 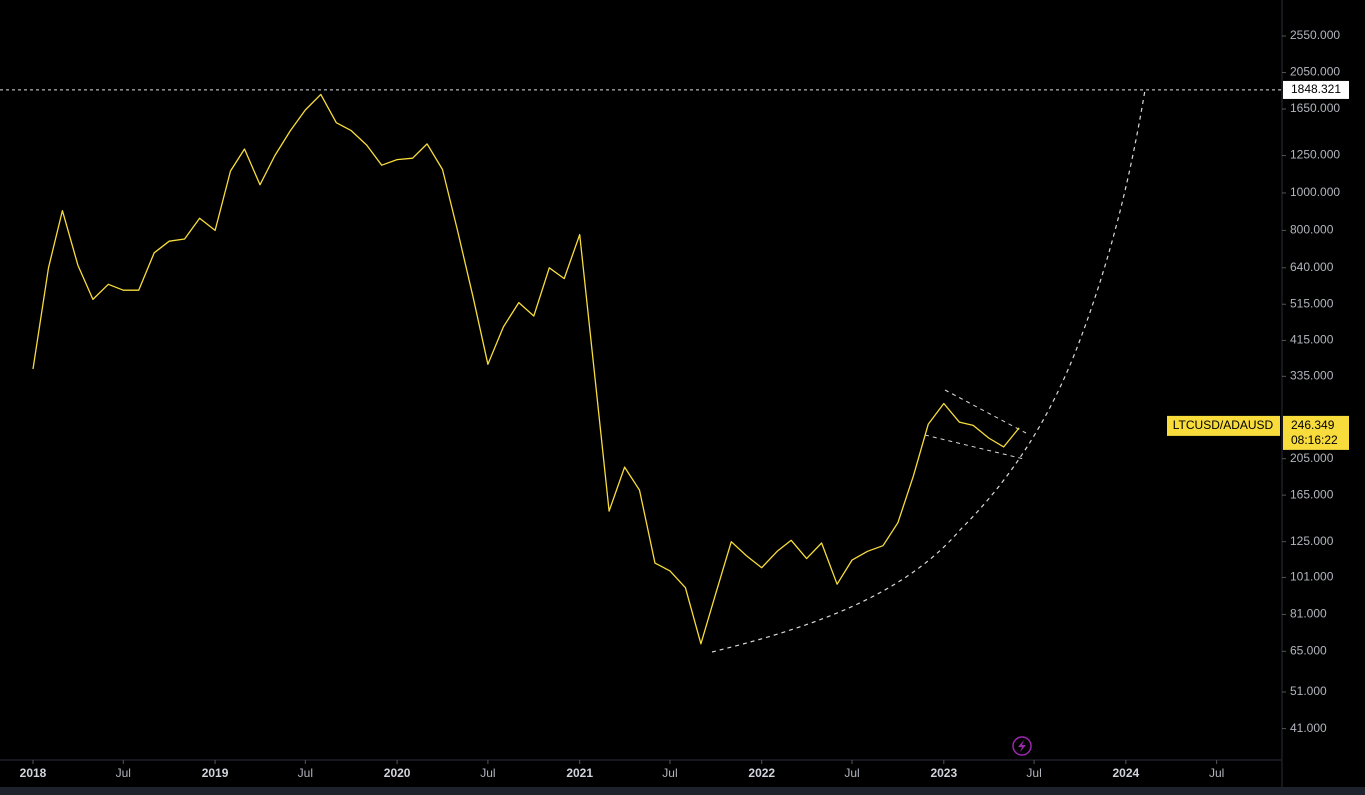 What do you see at coordinates (1315, 192) in the screenshot?
I see `y-tick-label: 1000.000` at bounding box center [1315, 192].